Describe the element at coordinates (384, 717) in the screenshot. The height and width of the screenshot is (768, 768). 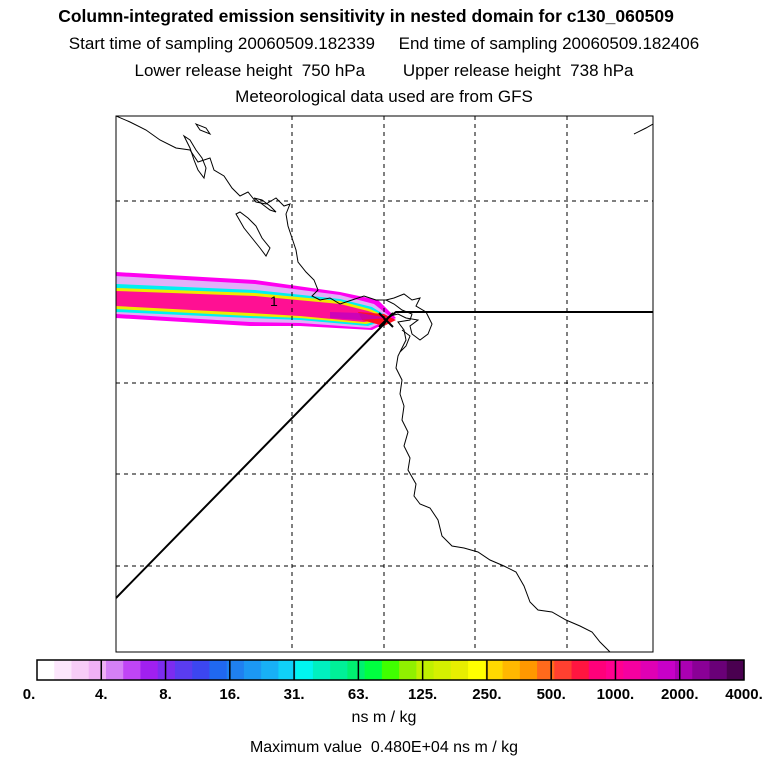
I see `colorbar-units: ns m / kg` at that location.